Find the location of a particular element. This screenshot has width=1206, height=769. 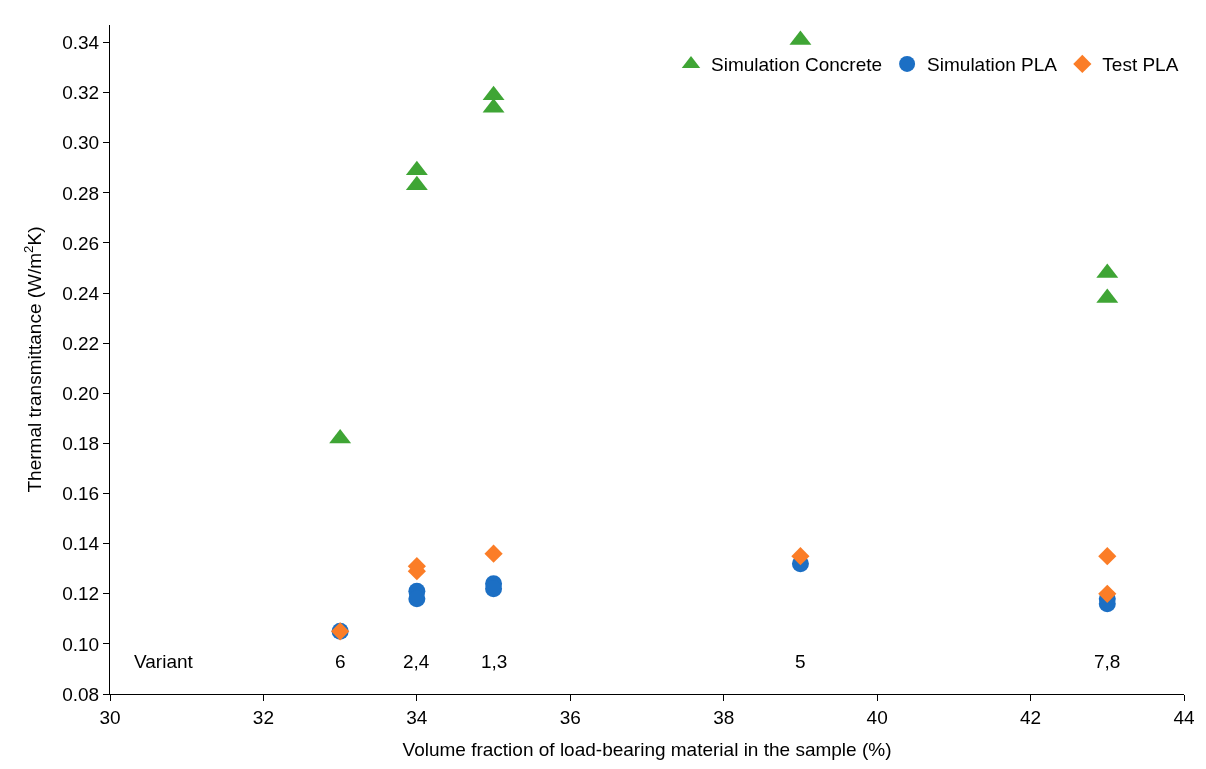

y-tick-label: 0.30 is located at coordinates (81, 143).